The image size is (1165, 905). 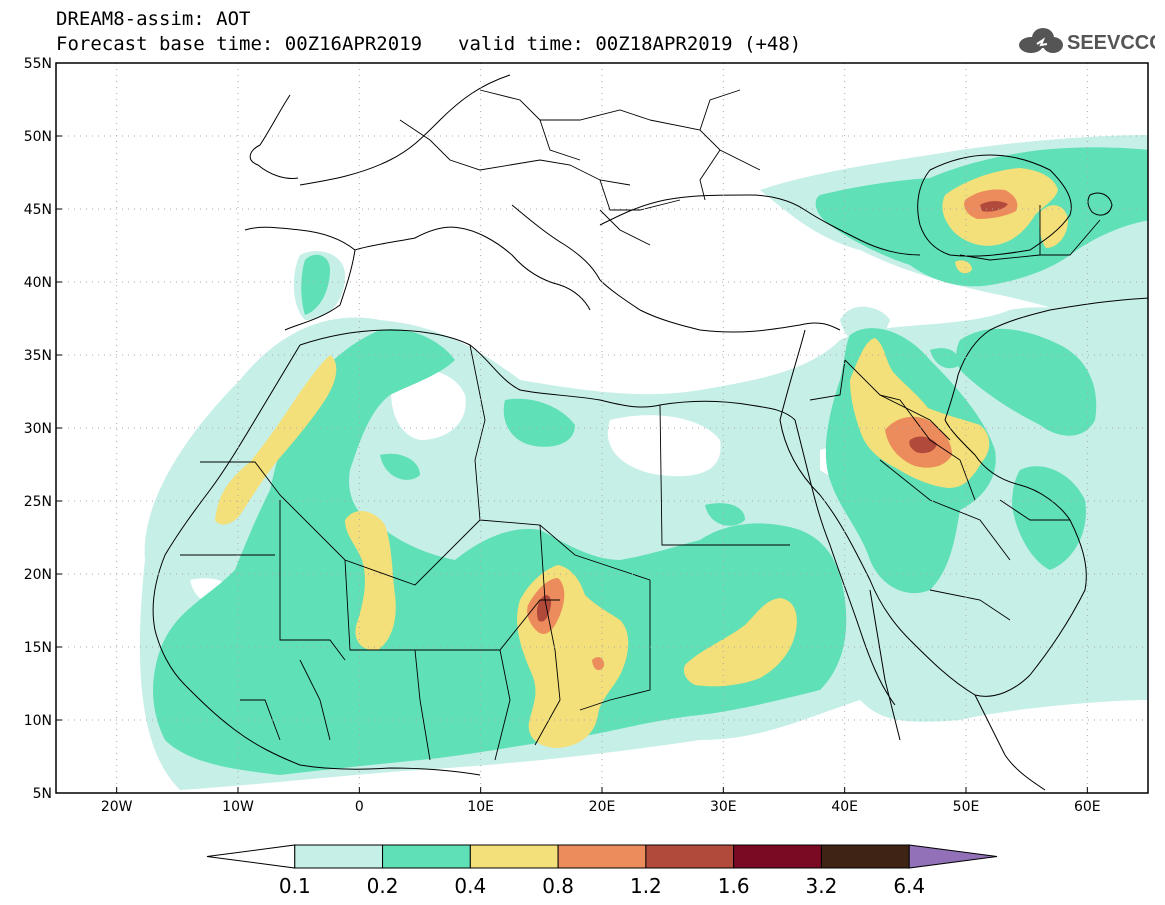 I want to click on lat-label: 40N, so click(x=38, y=283).